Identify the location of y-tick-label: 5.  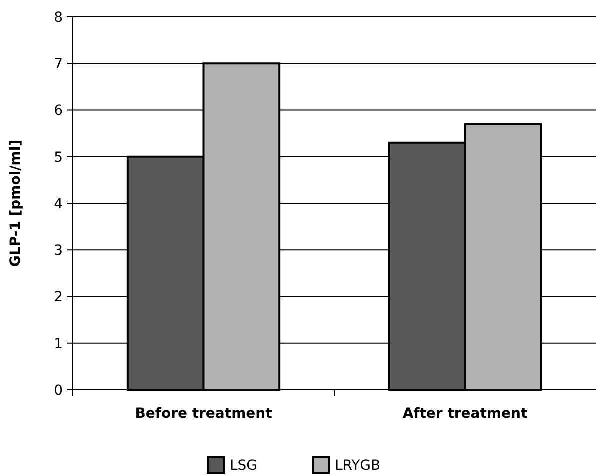
(58, 158).